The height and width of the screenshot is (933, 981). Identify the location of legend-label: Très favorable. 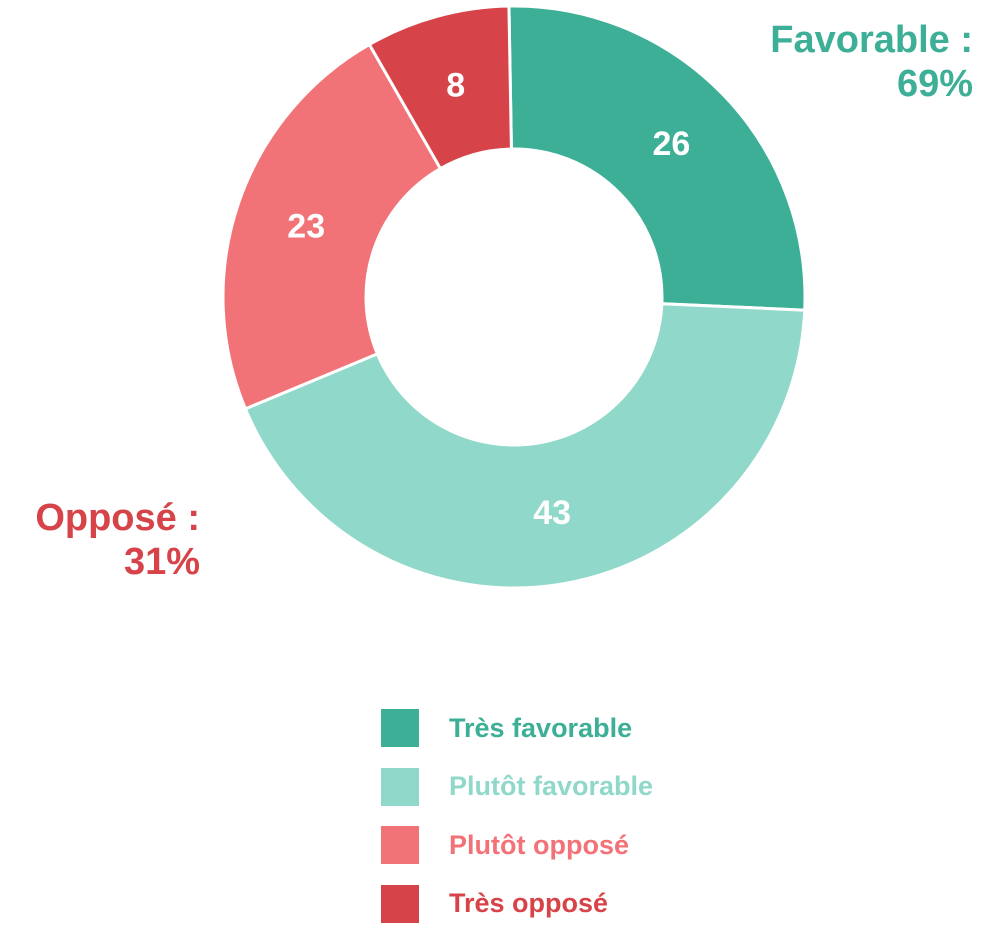
(540, 728).